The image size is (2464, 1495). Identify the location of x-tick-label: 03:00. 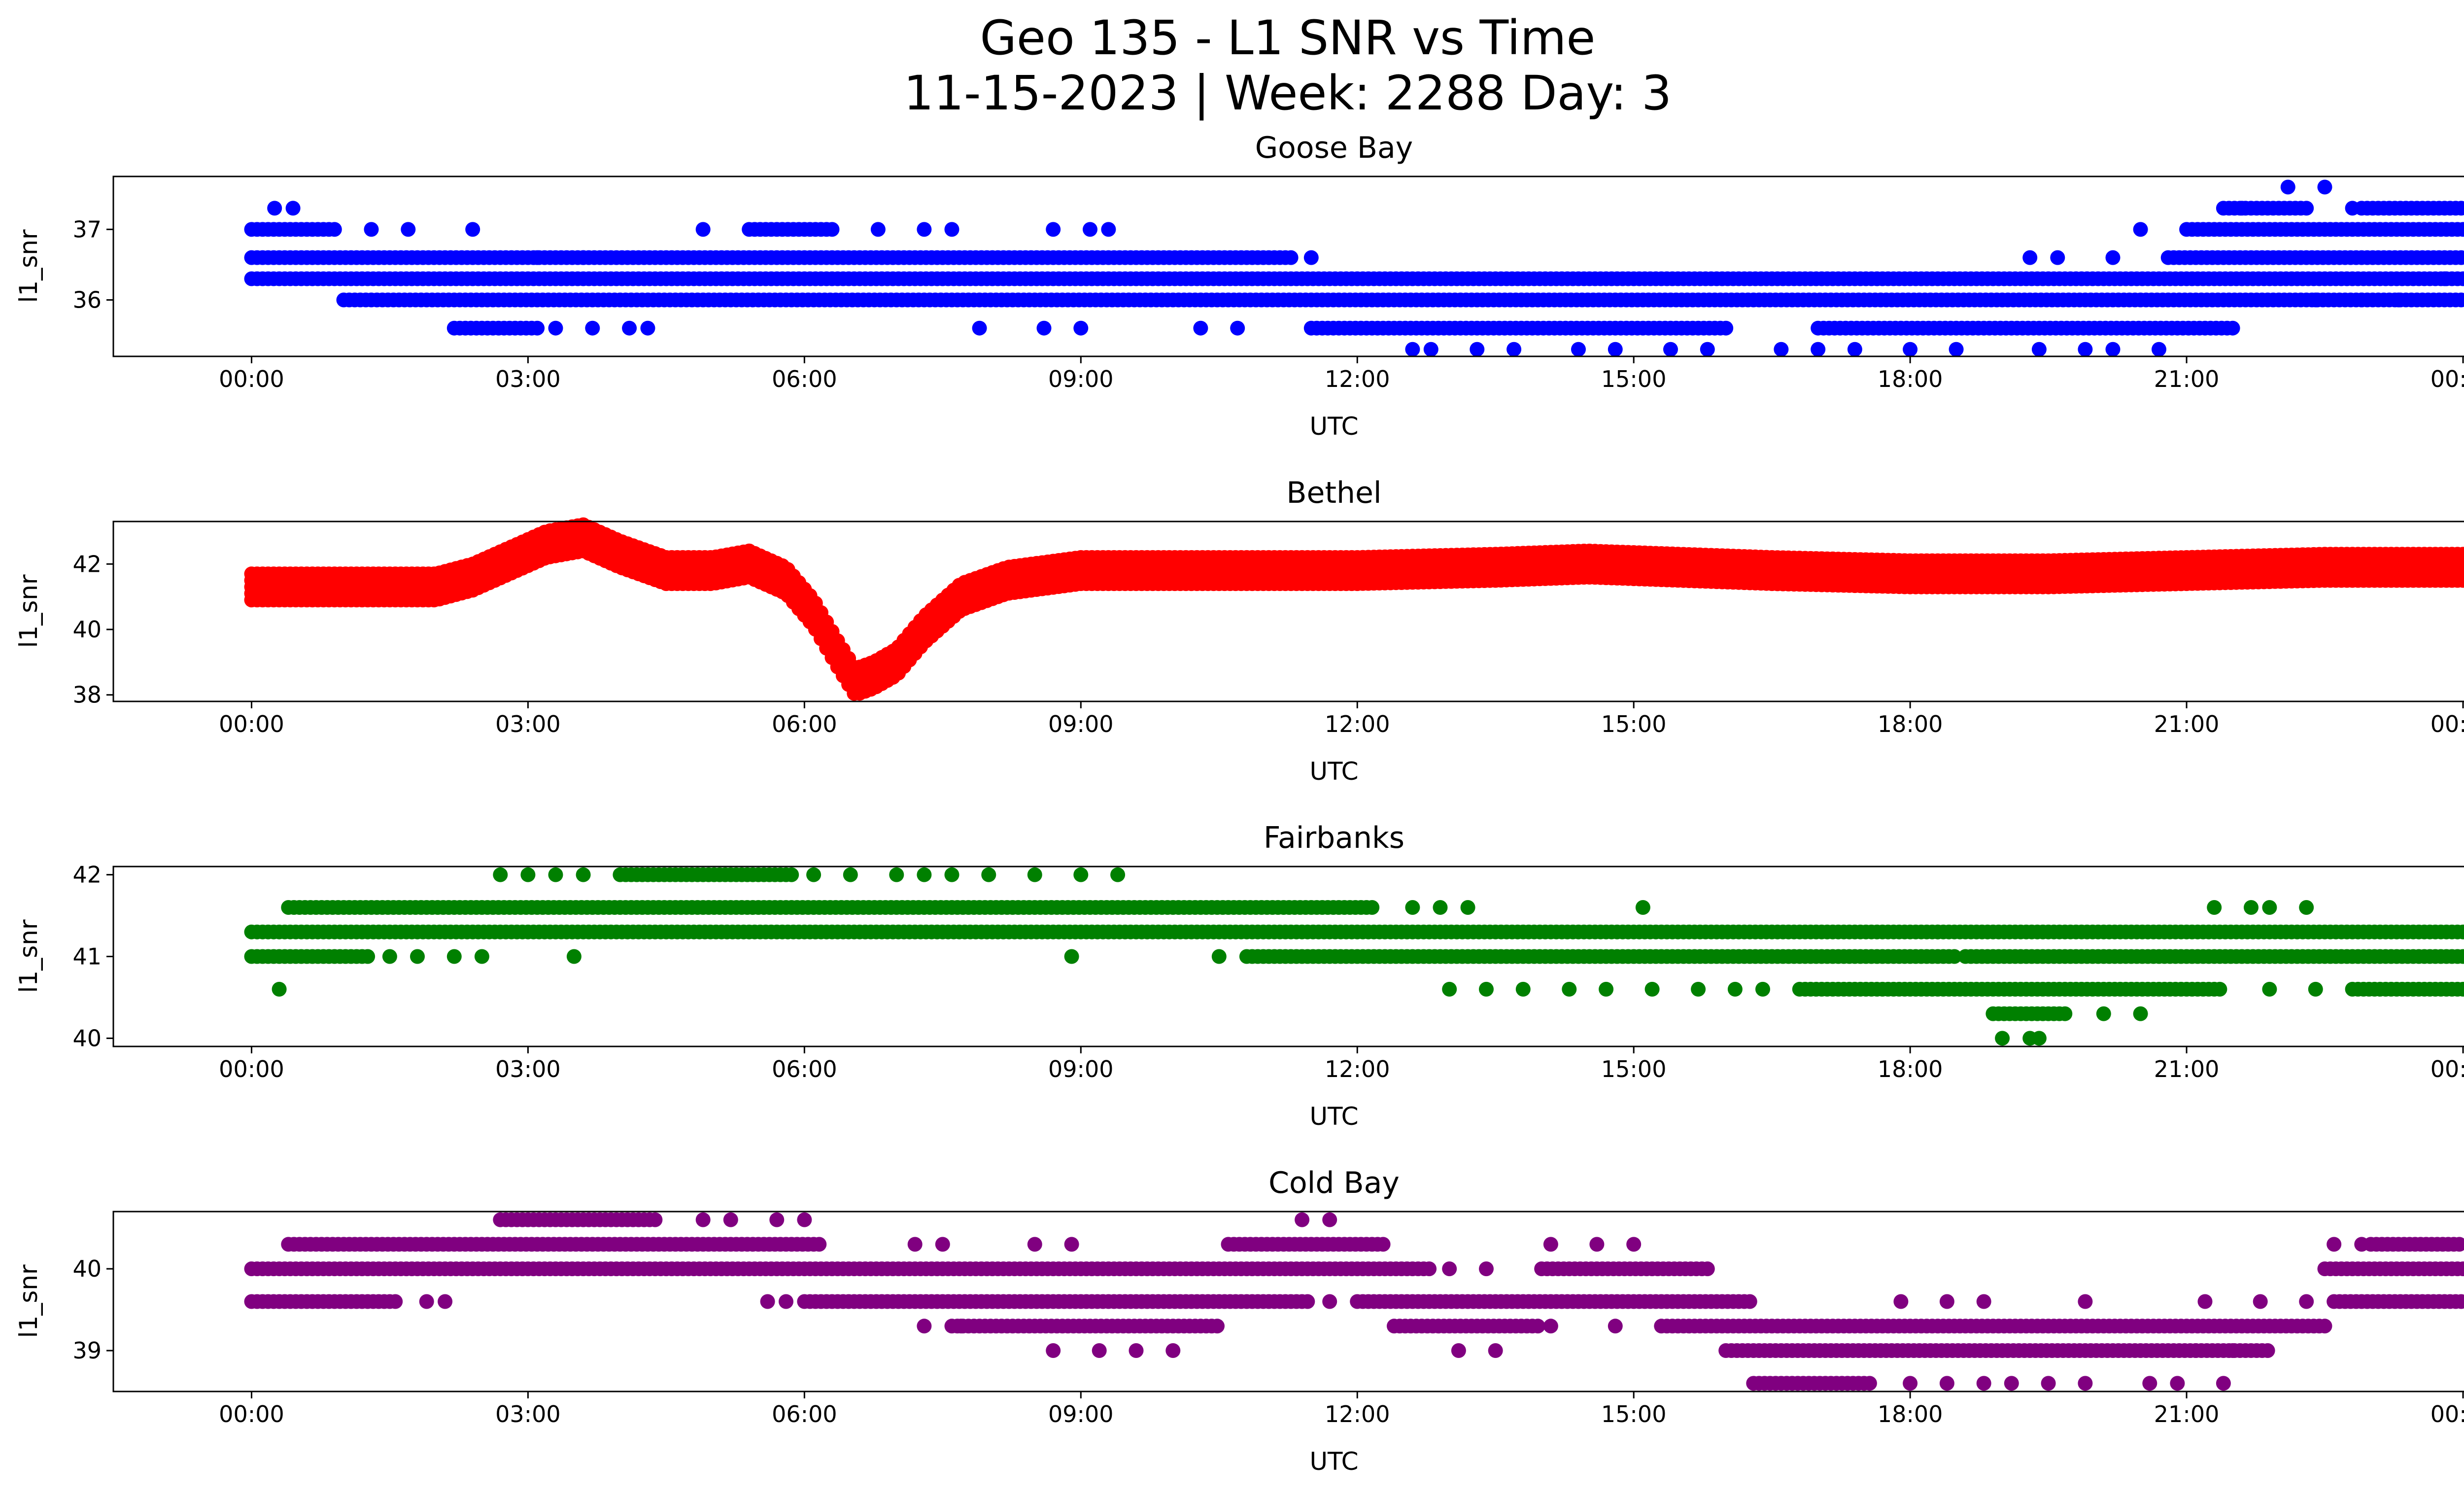
(528, 1069).